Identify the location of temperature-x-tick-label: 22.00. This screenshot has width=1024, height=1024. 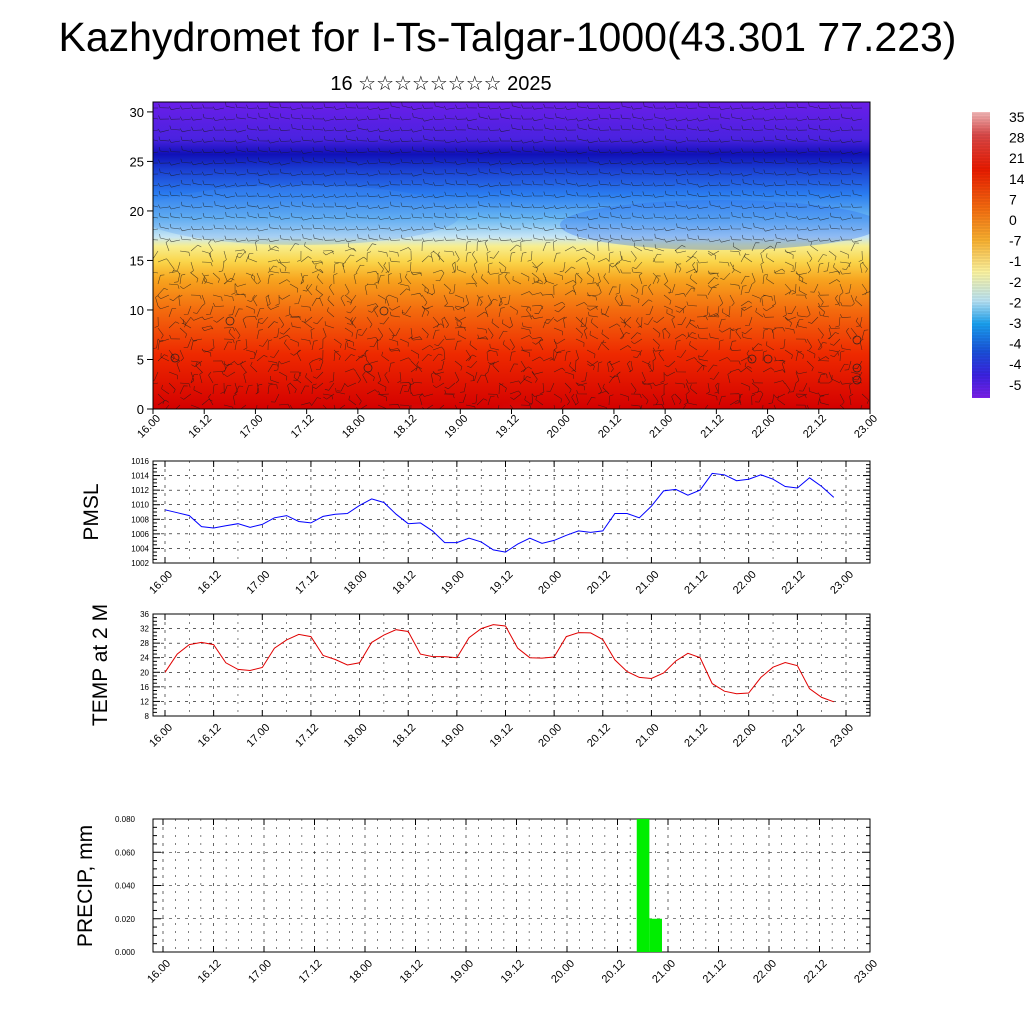
(745, 736).